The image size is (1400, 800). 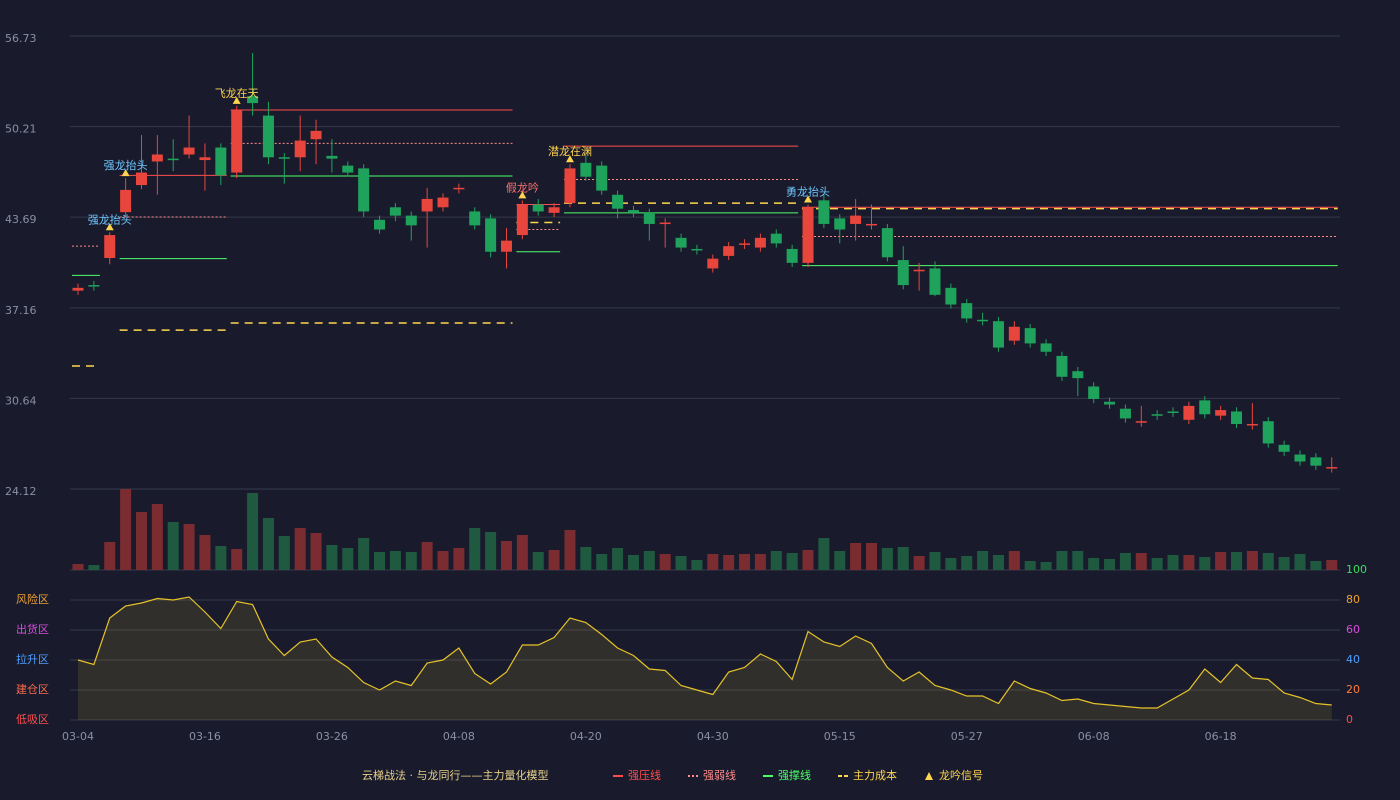 I want to click on signal-label: 潜龙在渊, so click(x=570, y=151).